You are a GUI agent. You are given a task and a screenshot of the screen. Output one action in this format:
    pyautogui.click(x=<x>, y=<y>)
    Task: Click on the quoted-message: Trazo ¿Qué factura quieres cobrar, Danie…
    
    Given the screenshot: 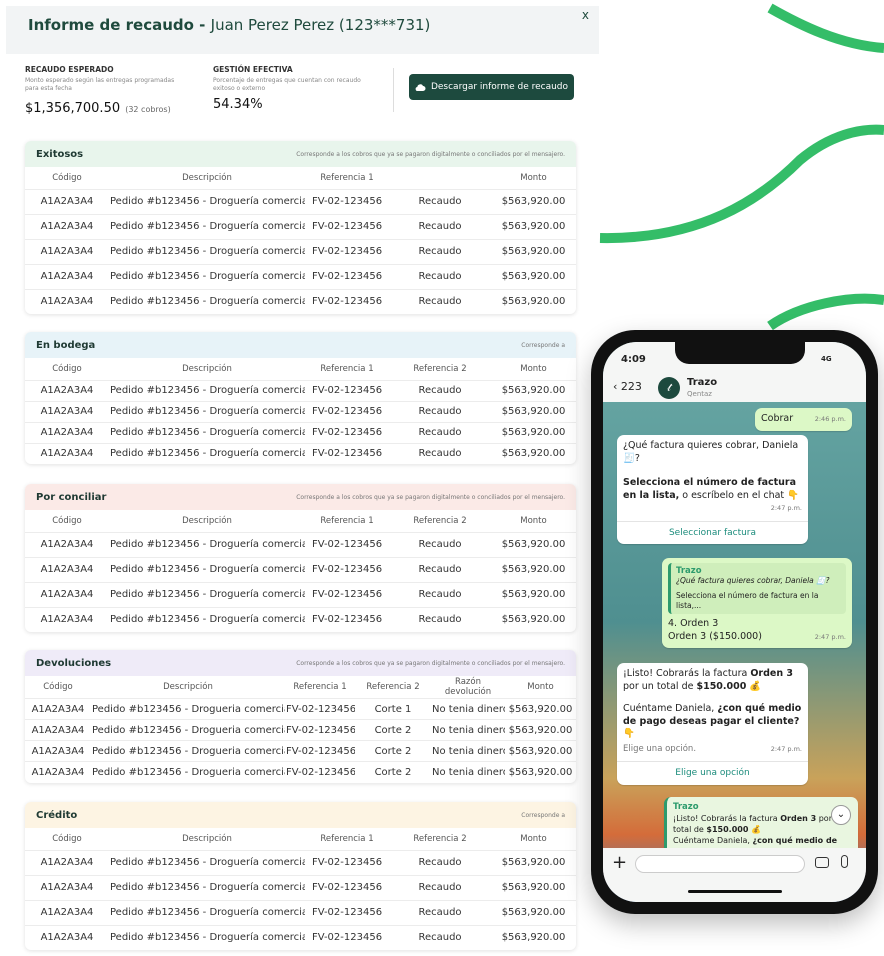 What is the action you would take?
    pyautogui.click(x=757, y=588)
    